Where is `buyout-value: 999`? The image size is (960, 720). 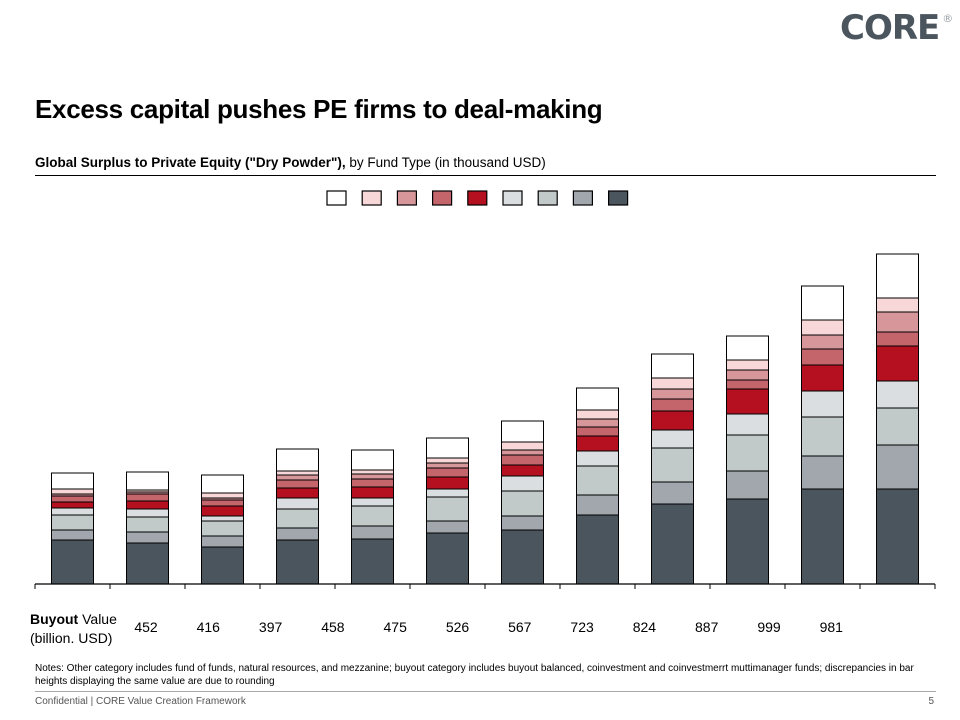
buyout-value: 999 is located at coordinates (769, 627).